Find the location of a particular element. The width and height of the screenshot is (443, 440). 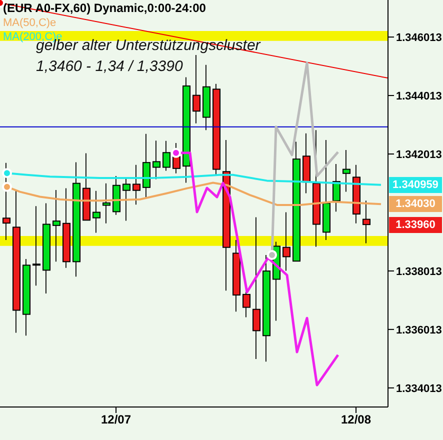

annotation: 1,3460 - 1,34 / 1,3390 is located at coordinates (109, 66).